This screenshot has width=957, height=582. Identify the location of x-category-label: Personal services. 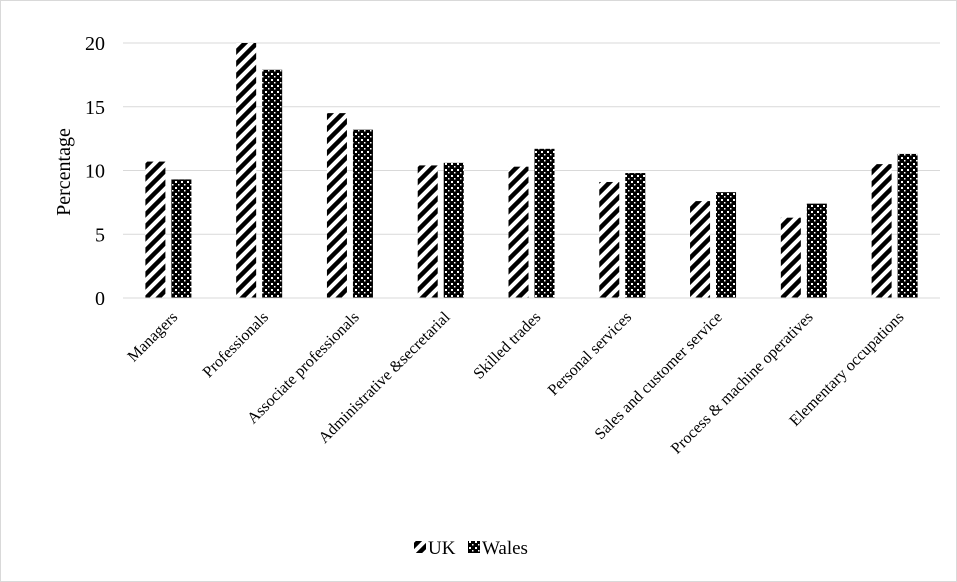
(590, 354).